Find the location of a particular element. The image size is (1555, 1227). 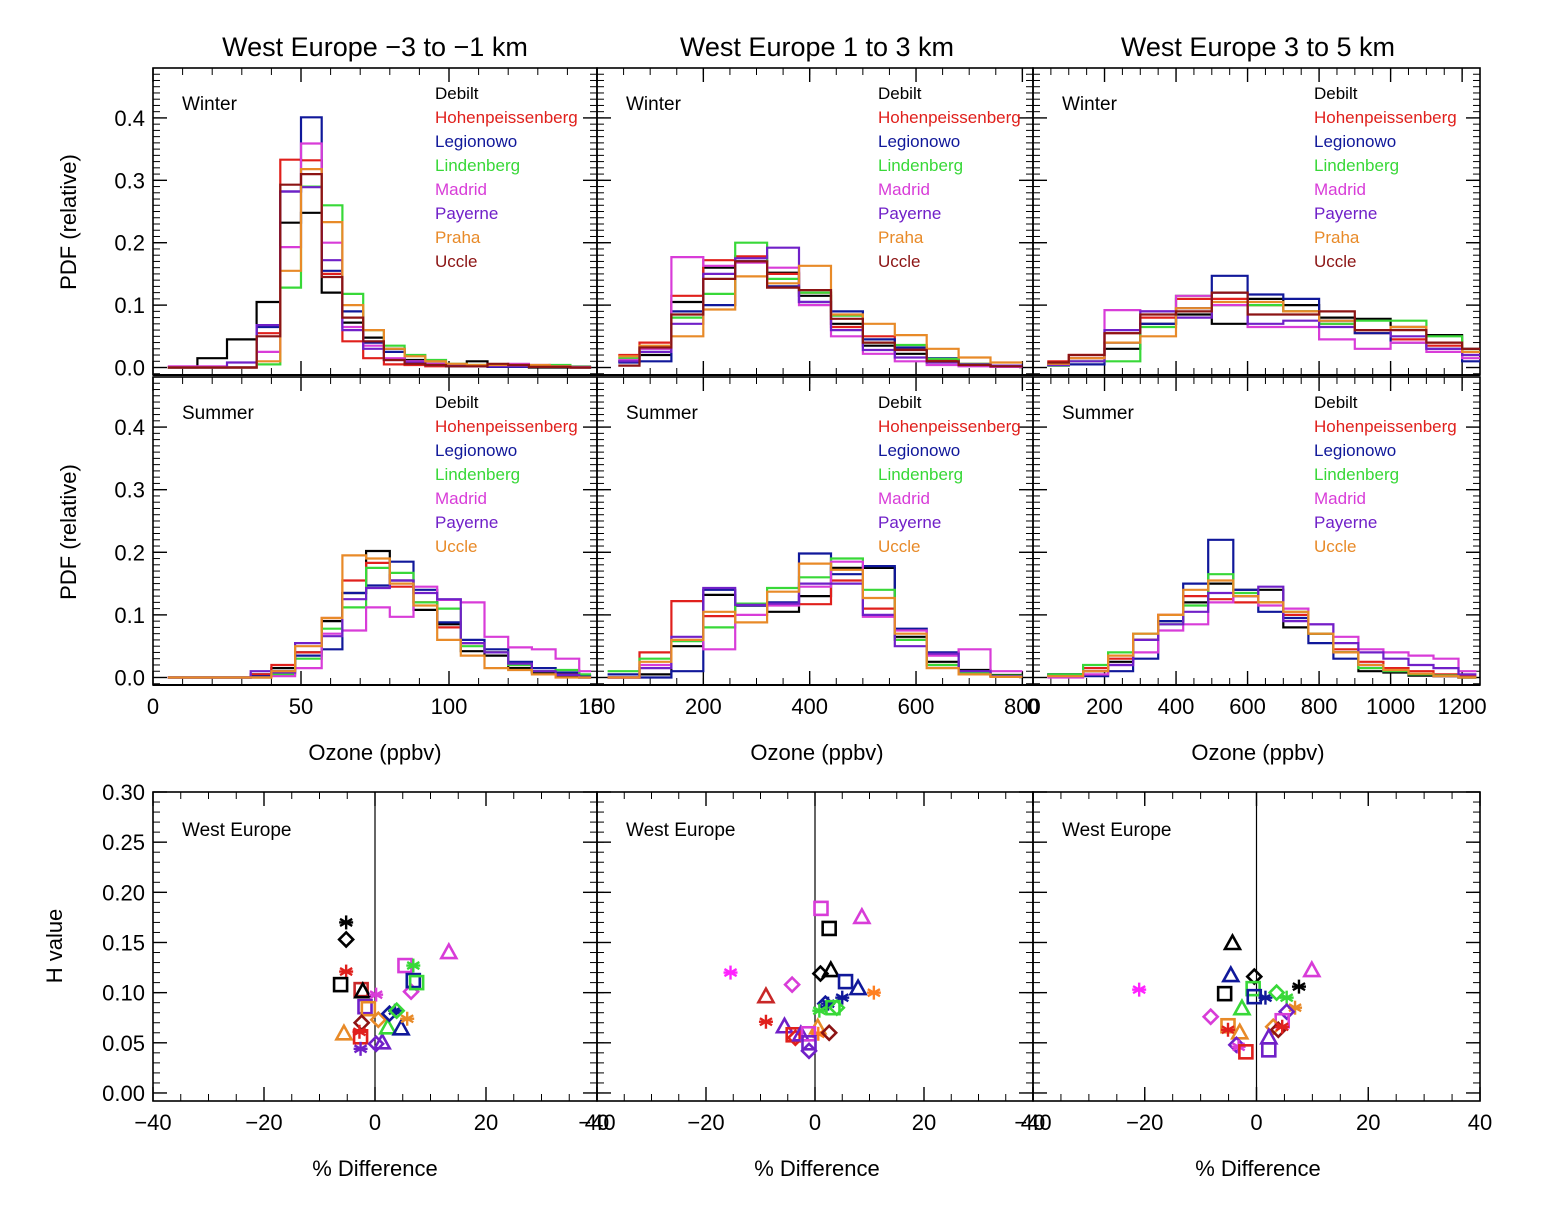

legend-entry: Praha is located at coordinates (901, 237).